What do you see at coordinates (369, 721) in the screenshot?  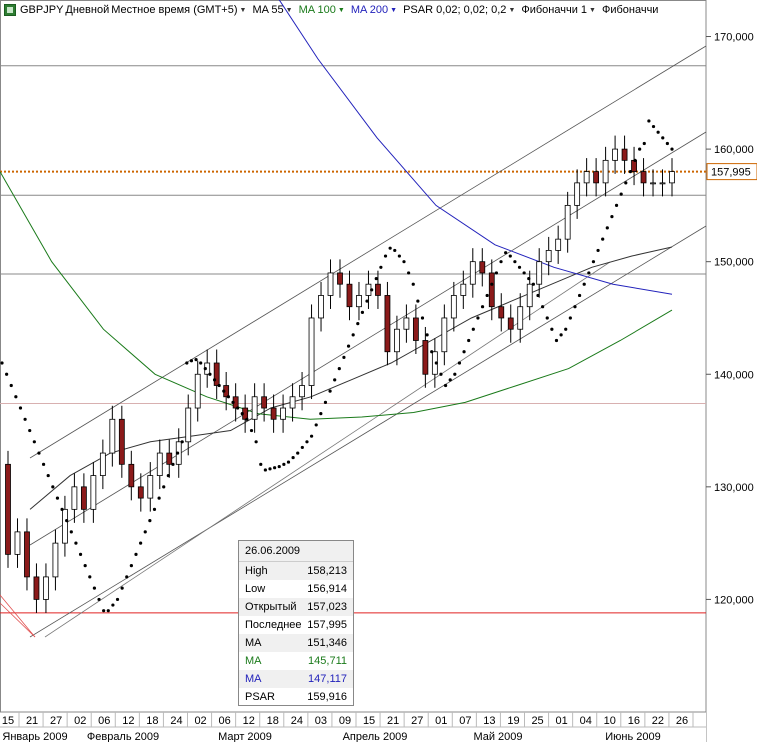 I see `x-day-label: 15` at bounding box center [369, 721].